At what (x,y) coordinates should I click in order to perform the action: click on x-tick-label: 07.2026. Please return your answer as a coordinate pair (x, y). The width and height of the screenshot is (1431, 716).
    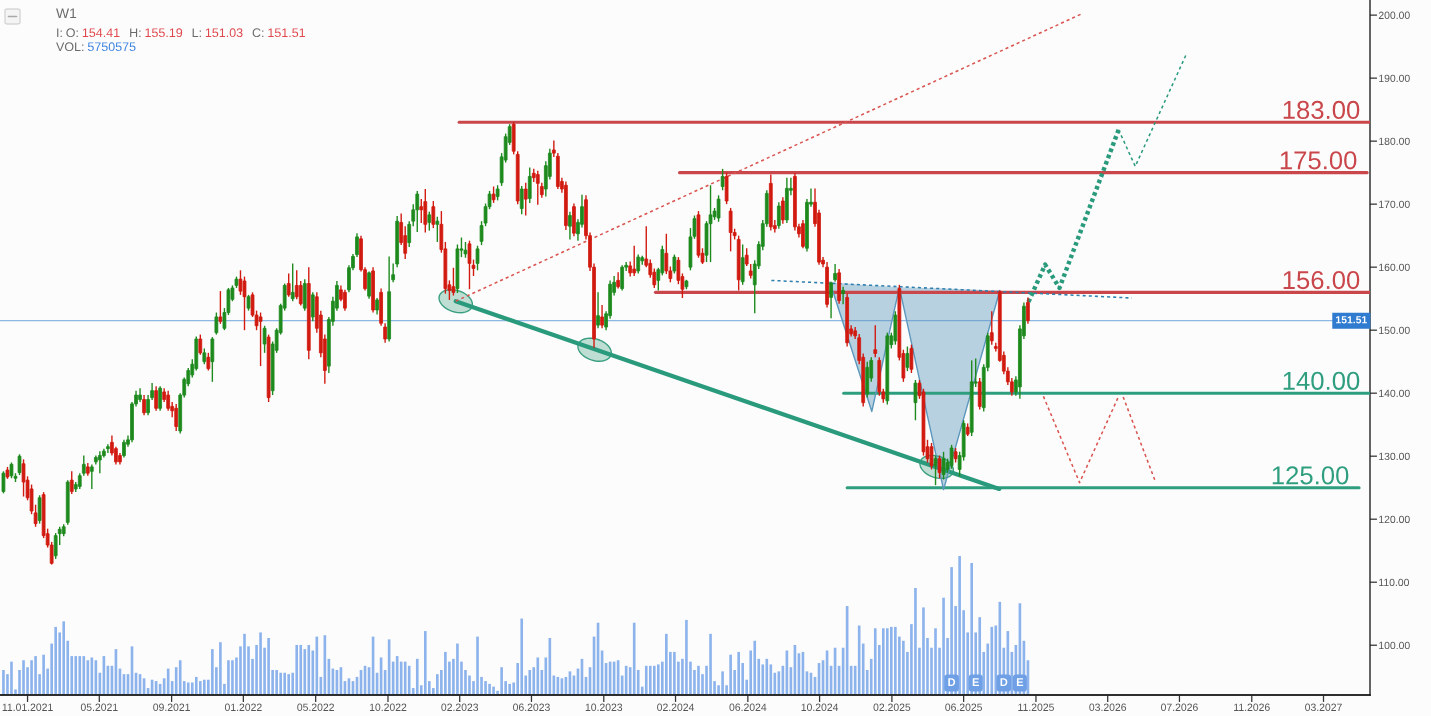
    Looking at the image, I should click on (1179, 707).